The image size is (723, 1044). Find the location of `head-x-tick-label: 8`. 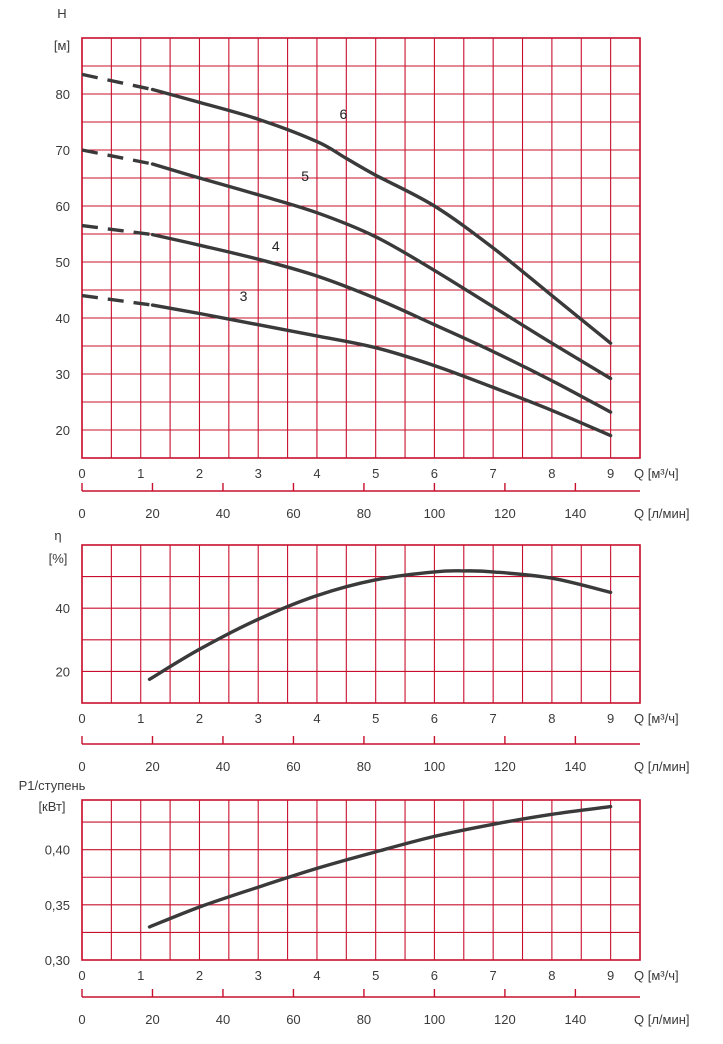

head-x-tick-label: 8 is located at coordinates (551, 473).